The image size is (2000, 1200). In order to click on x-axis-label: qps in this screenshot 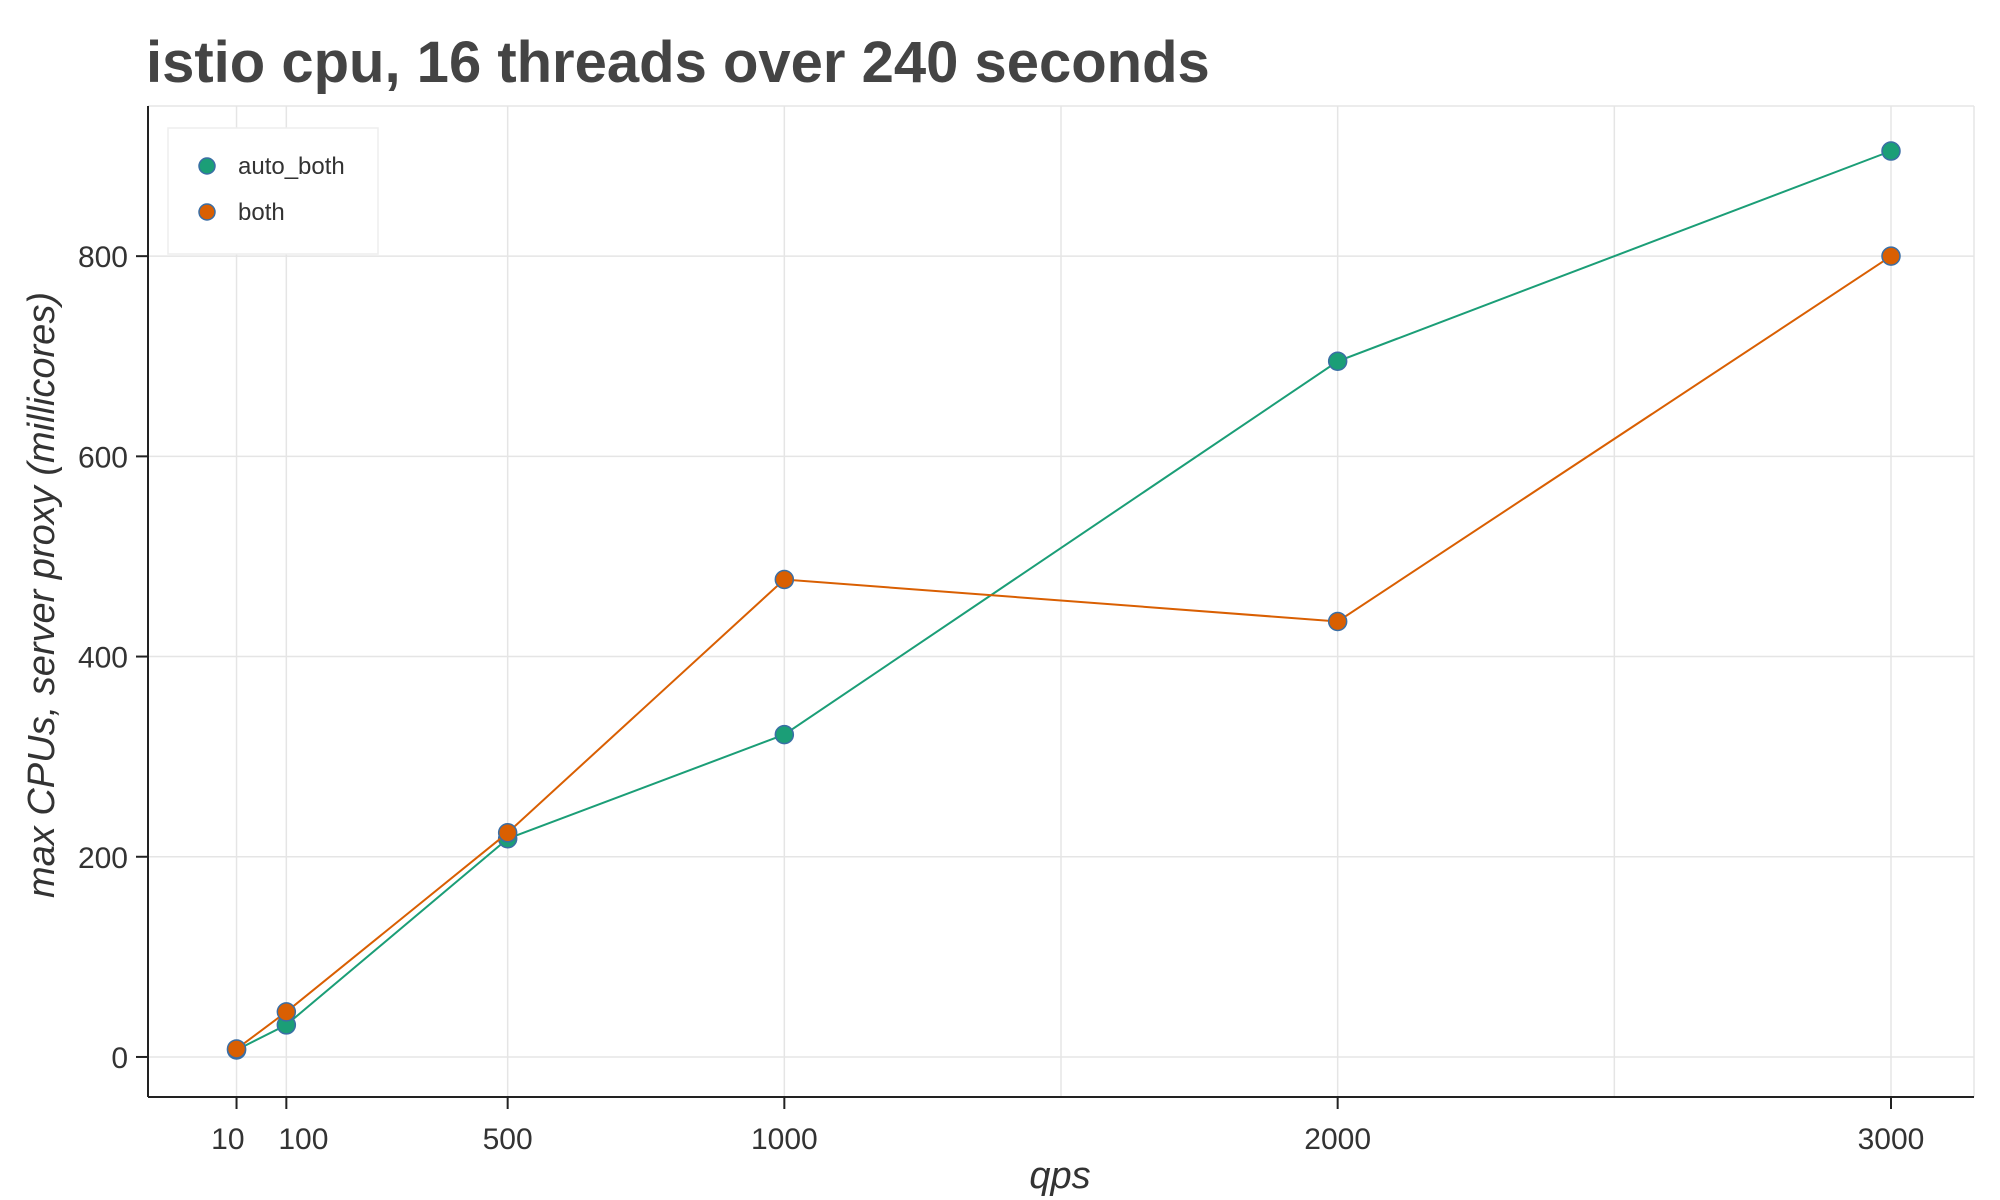, I will do `click(1059, 1176)`.